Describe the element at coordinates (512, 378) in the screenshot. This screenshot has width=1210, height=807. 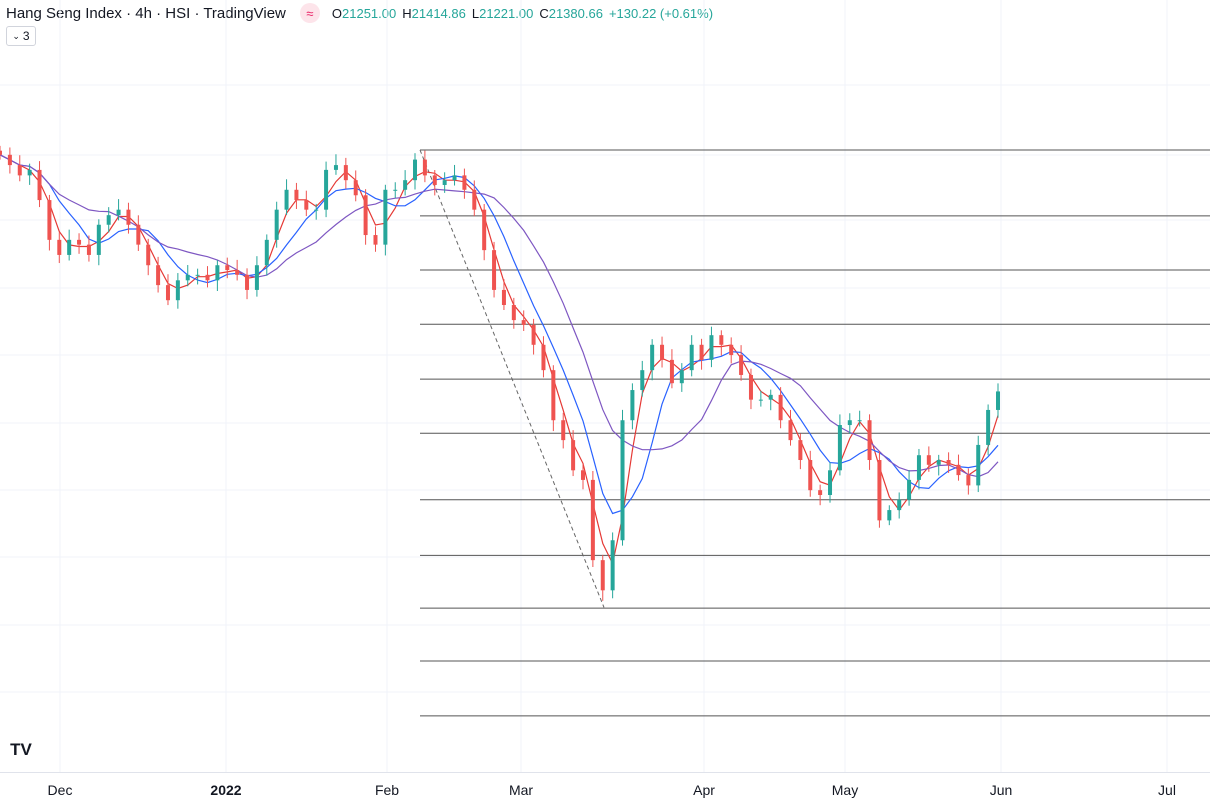
I see `trendline` at that location.